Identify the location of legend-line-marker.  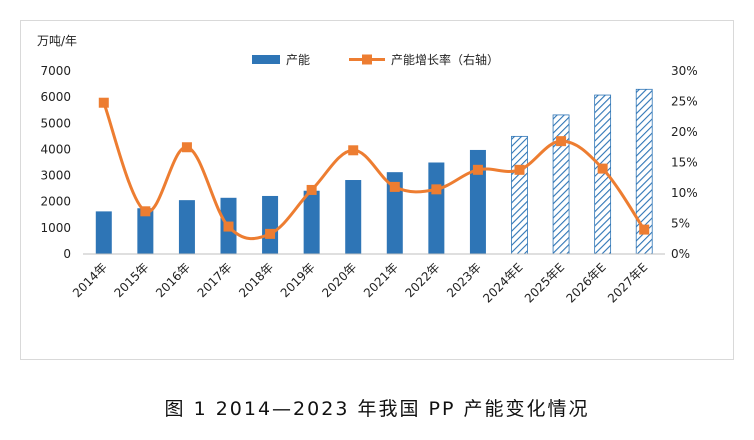
(367, 59).